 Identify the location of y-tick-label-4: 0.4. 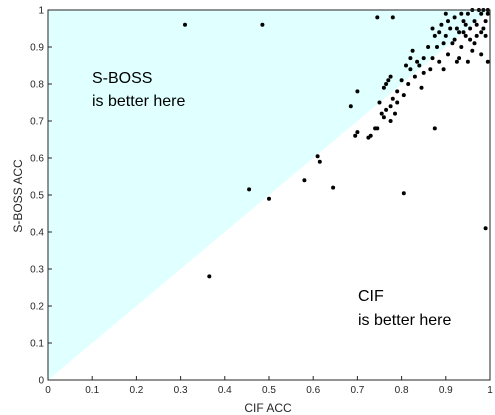
(37, 233).